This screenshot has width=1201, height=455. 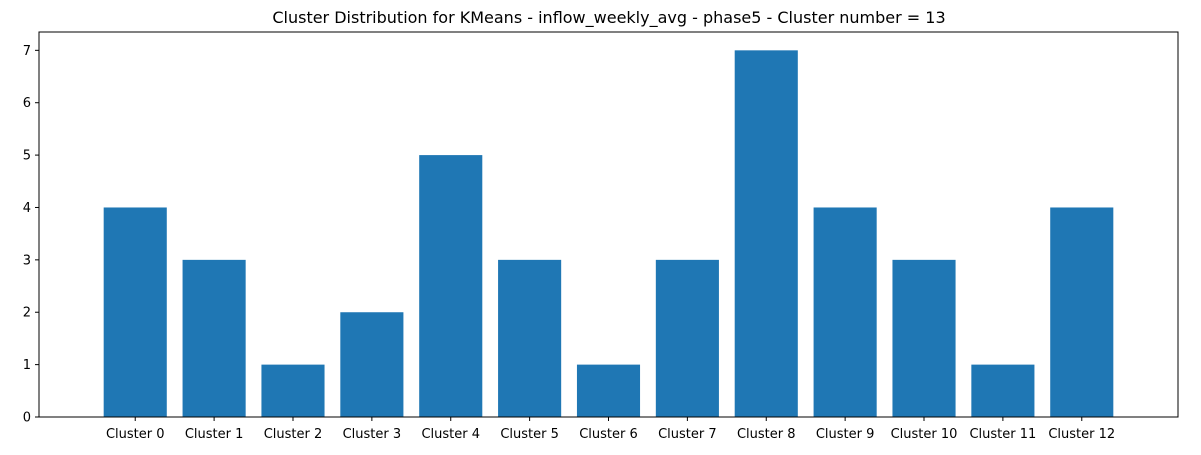 What do you see at coordinates (27, 418) in the screenshot?
I see `y-tick-label: 0` at bounding box center [27, 418].